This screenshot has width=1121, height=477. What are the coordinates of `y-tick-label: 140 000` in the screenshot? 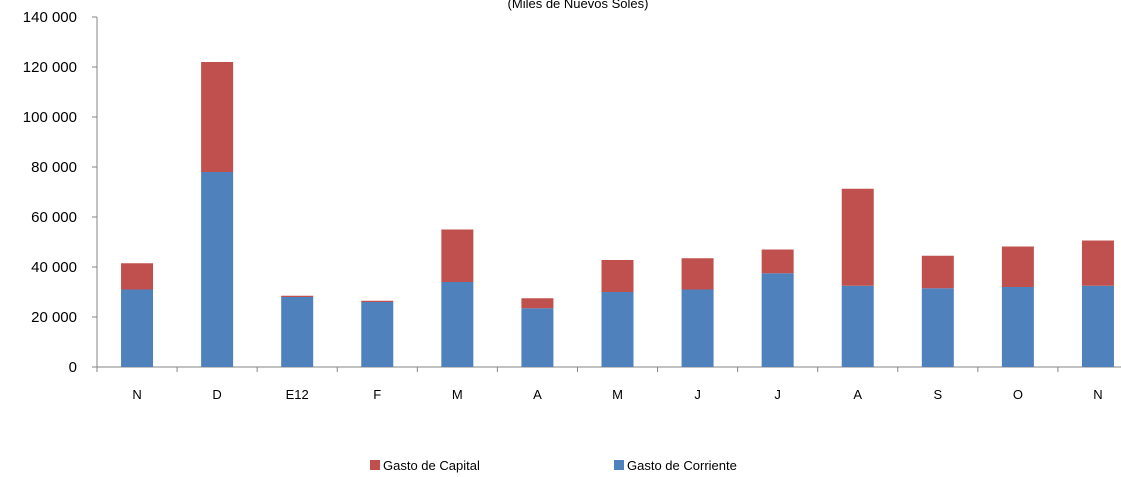 It's located at (50, 17).